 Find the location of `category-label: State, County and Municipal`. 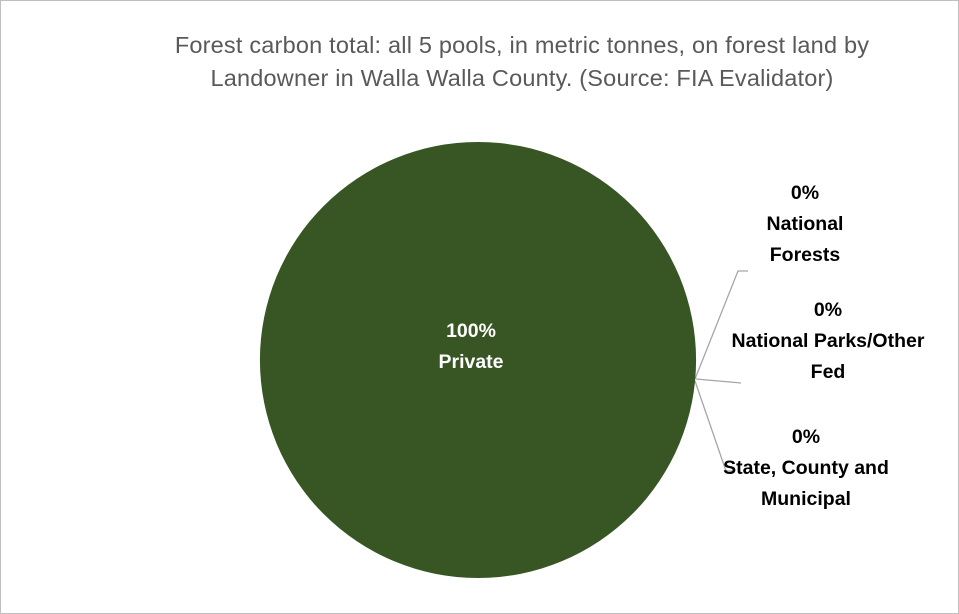

category-label: State, County and Municipal is located at coordinates (806, 483).